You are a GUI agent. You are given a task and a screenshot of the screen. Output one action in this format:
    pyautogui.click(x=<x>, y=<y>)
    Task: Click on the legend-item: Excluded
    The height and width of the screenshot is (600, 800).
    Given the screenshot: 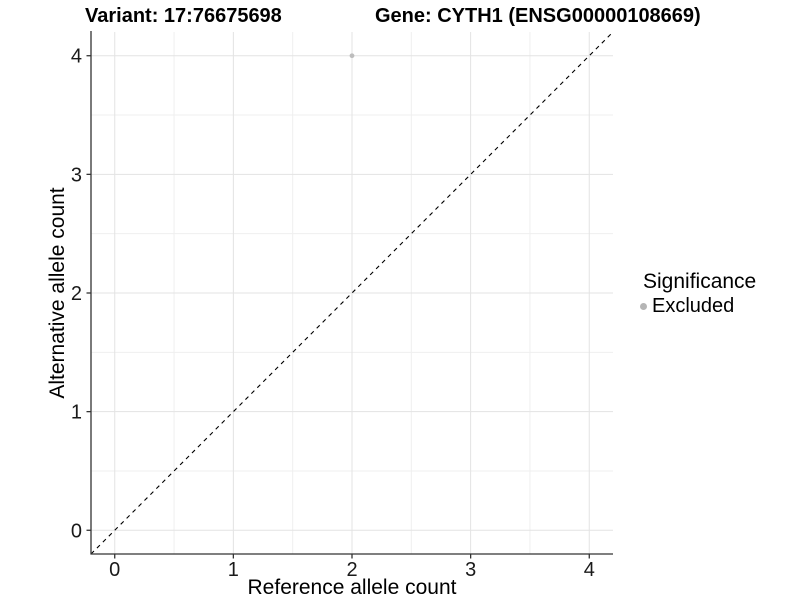 What is the action you would take?
    pyautogui.click(x=696, y=306)
    